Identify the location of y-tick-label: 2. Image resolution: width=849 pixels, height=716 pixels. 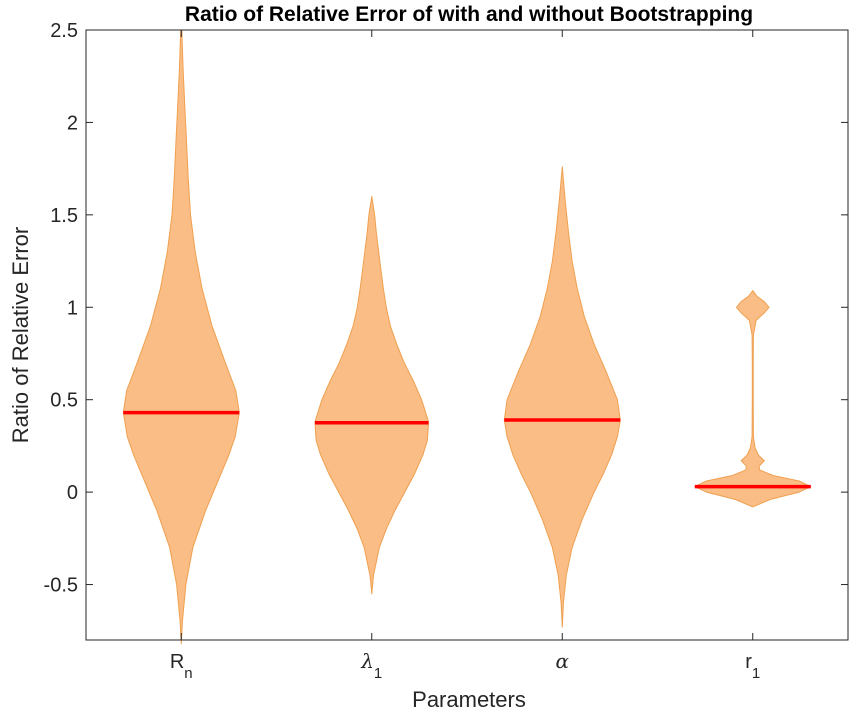
(72, 123).